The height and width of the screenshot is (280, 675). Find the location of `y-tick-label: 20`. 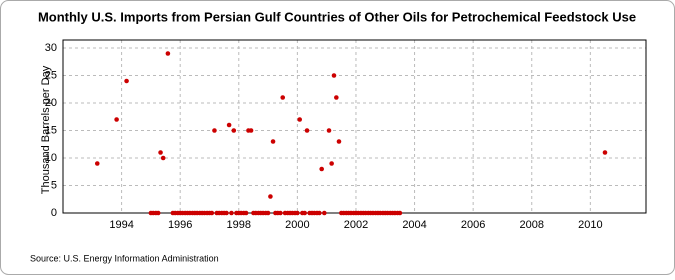

y-tick-label: 20 is located at coordinates (51, 103).